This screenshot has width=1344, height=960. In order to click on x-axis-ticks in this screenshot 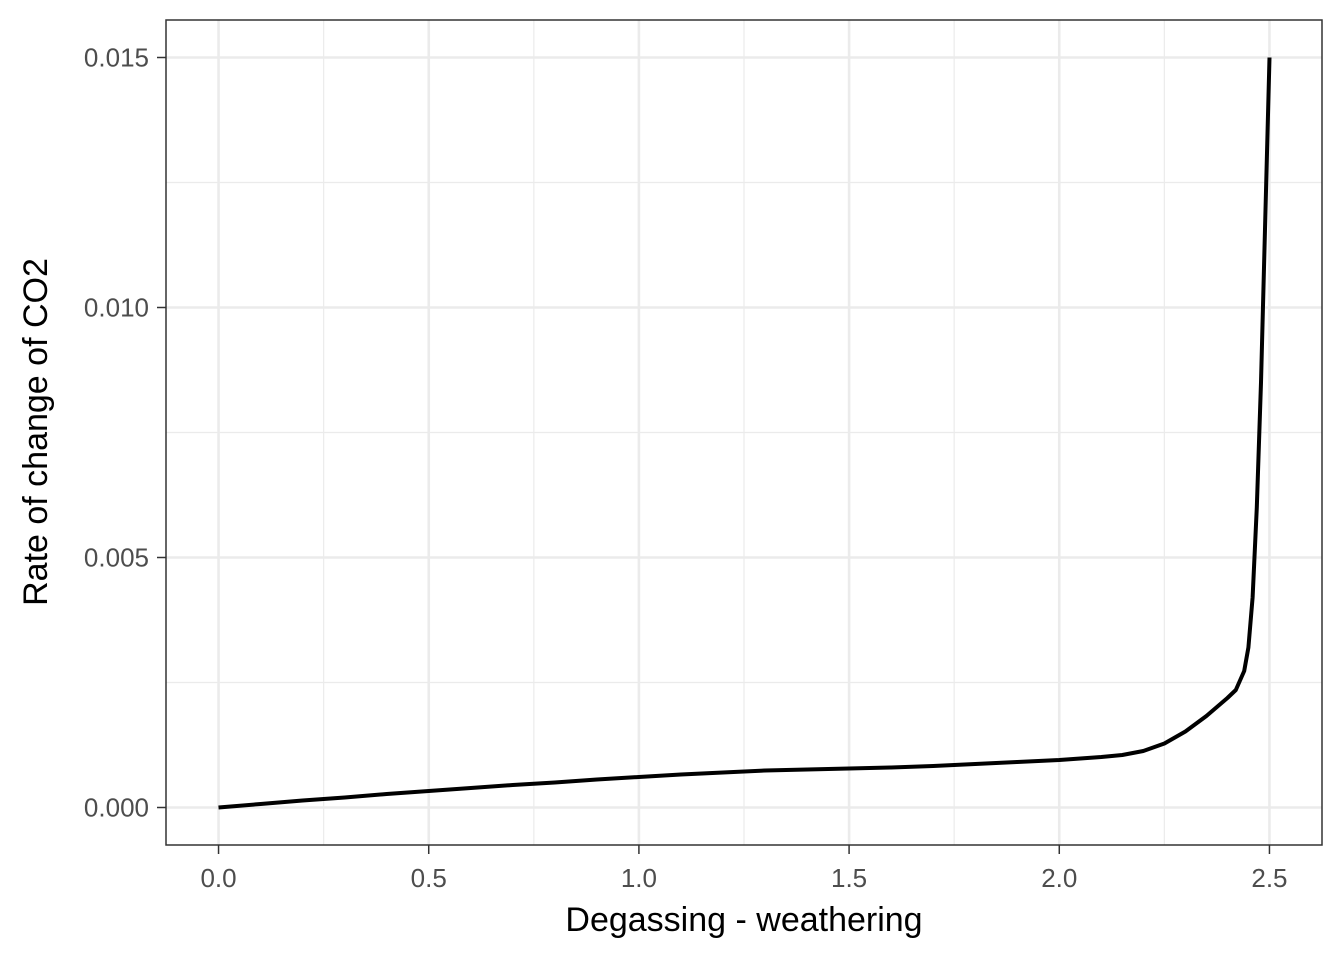, I will do `click(744, 849)`.